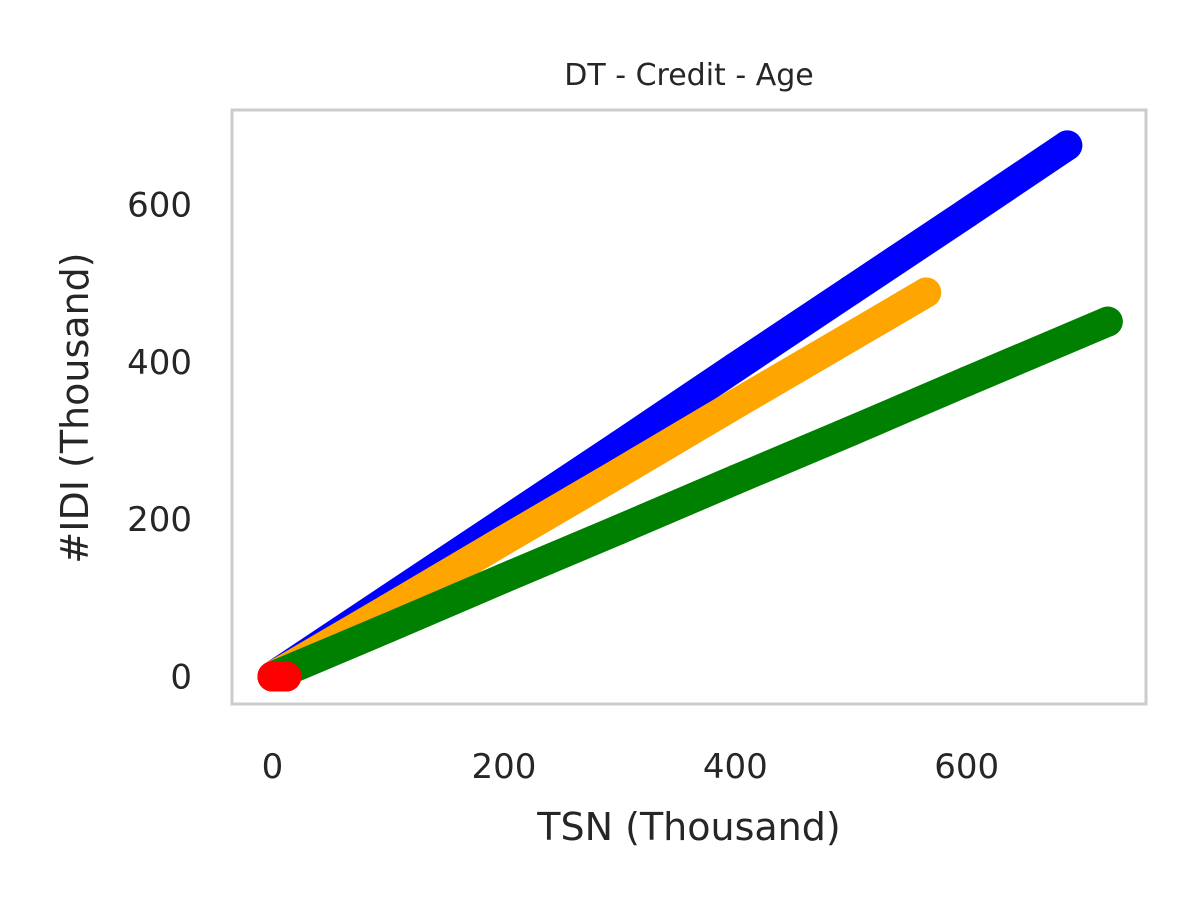 The image size is (1200, 900). Describe the element at coordinates (159, 363) in the screenshot. I see `y-tick-label: 400` at that location.